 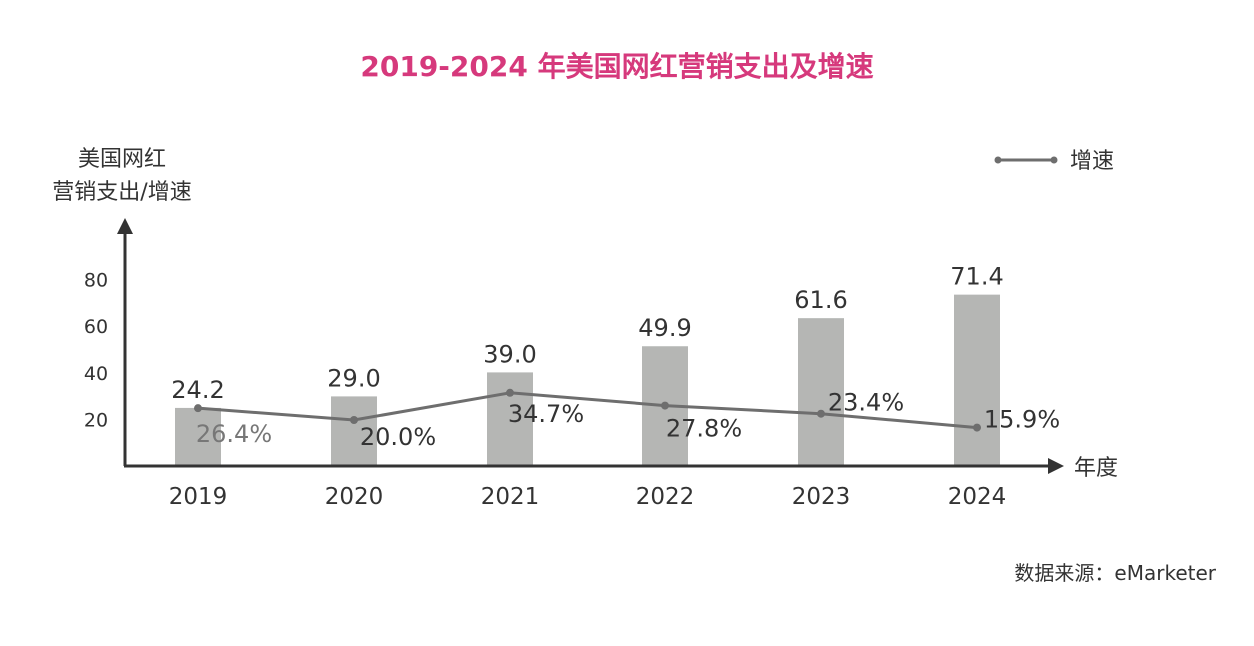 I want to click on growth-value-label: 23.4%, so click(x=866, y=403).